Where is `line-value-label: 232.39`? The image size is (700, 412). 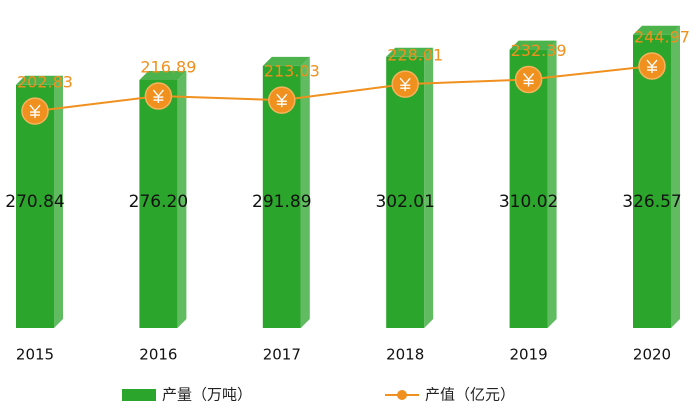 line-value-label: 232.39 is located at coordinates (539, 50).